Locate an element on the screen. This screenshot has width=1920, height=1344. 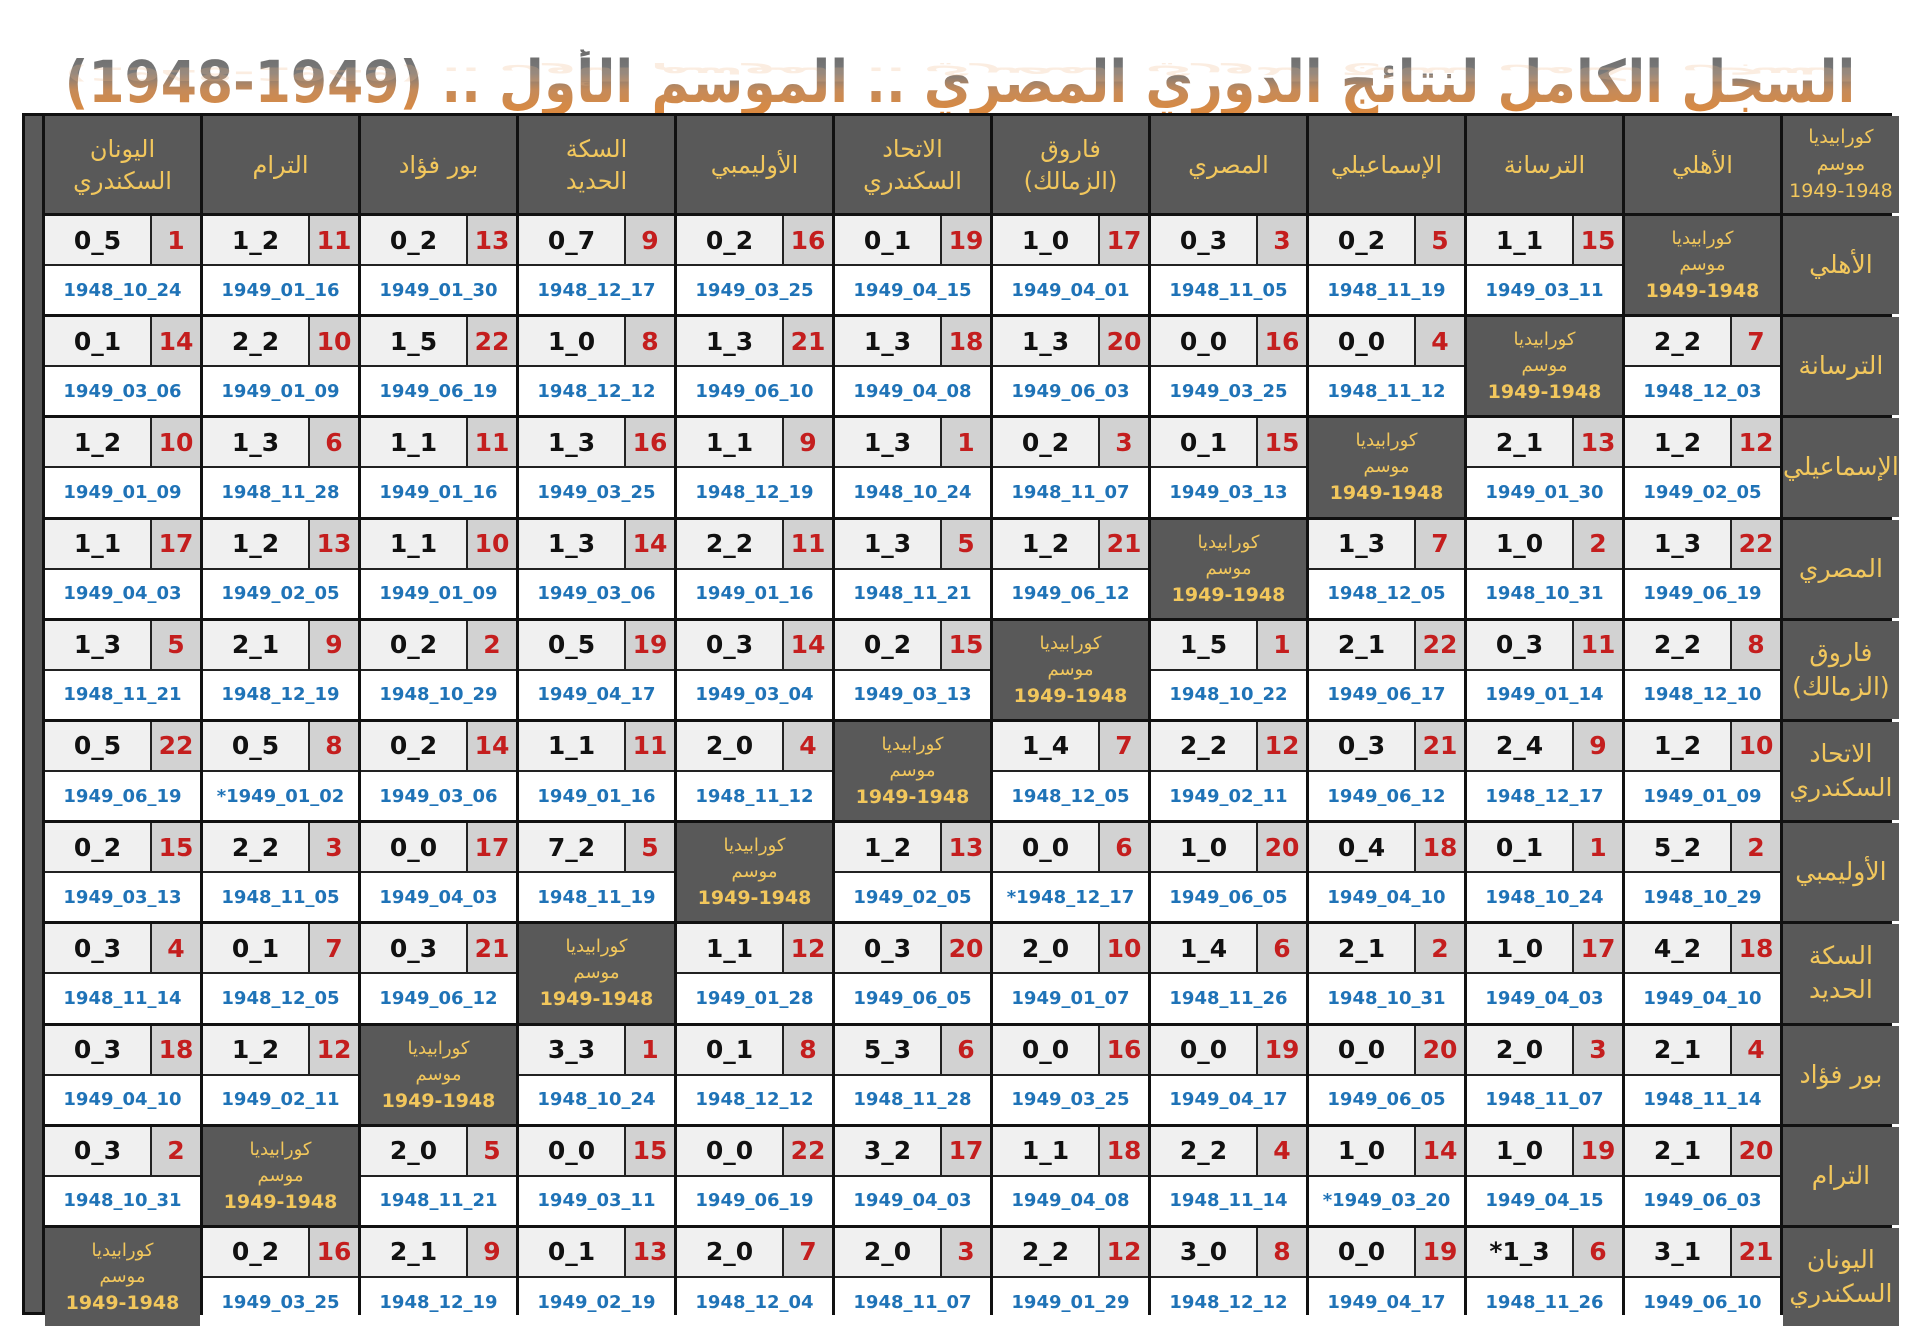
match-cell: 2_1 2 1948_10_31 is located at coordinates (1386, 973).